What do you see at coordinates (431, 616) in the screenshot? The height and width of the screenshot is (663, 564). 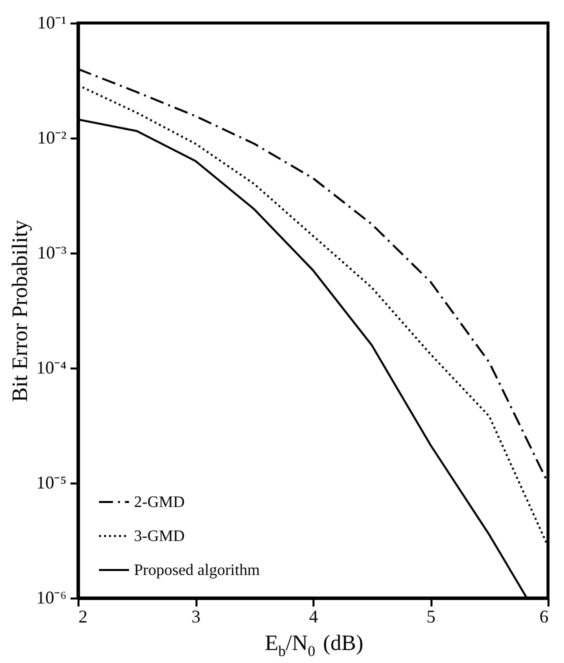 I see `x-tick-label: 5` at bounding box center [431, 616].